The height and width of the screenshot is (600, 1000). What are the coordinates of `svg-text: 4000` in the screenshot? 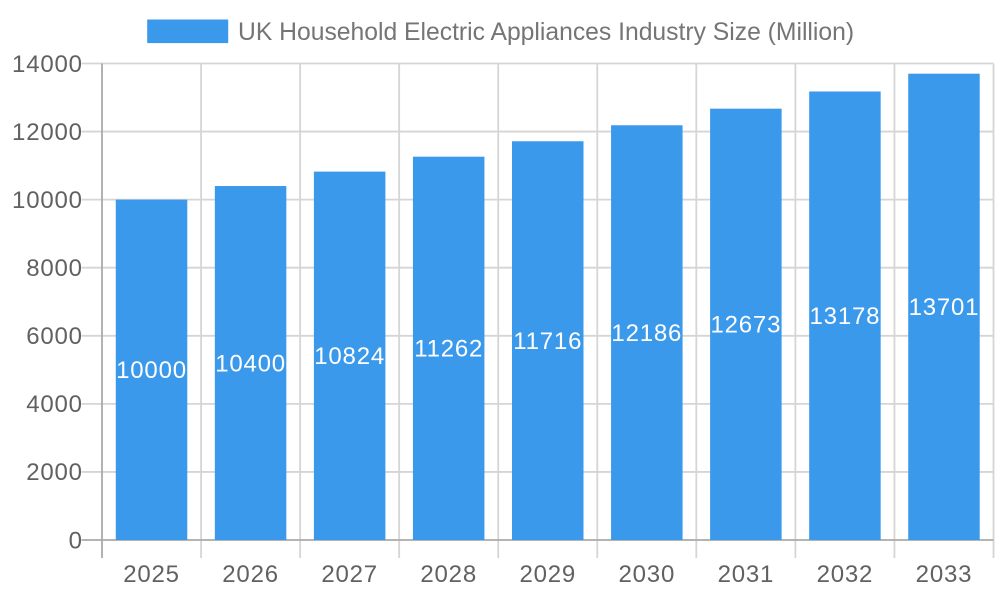 It's located at (54, 404).